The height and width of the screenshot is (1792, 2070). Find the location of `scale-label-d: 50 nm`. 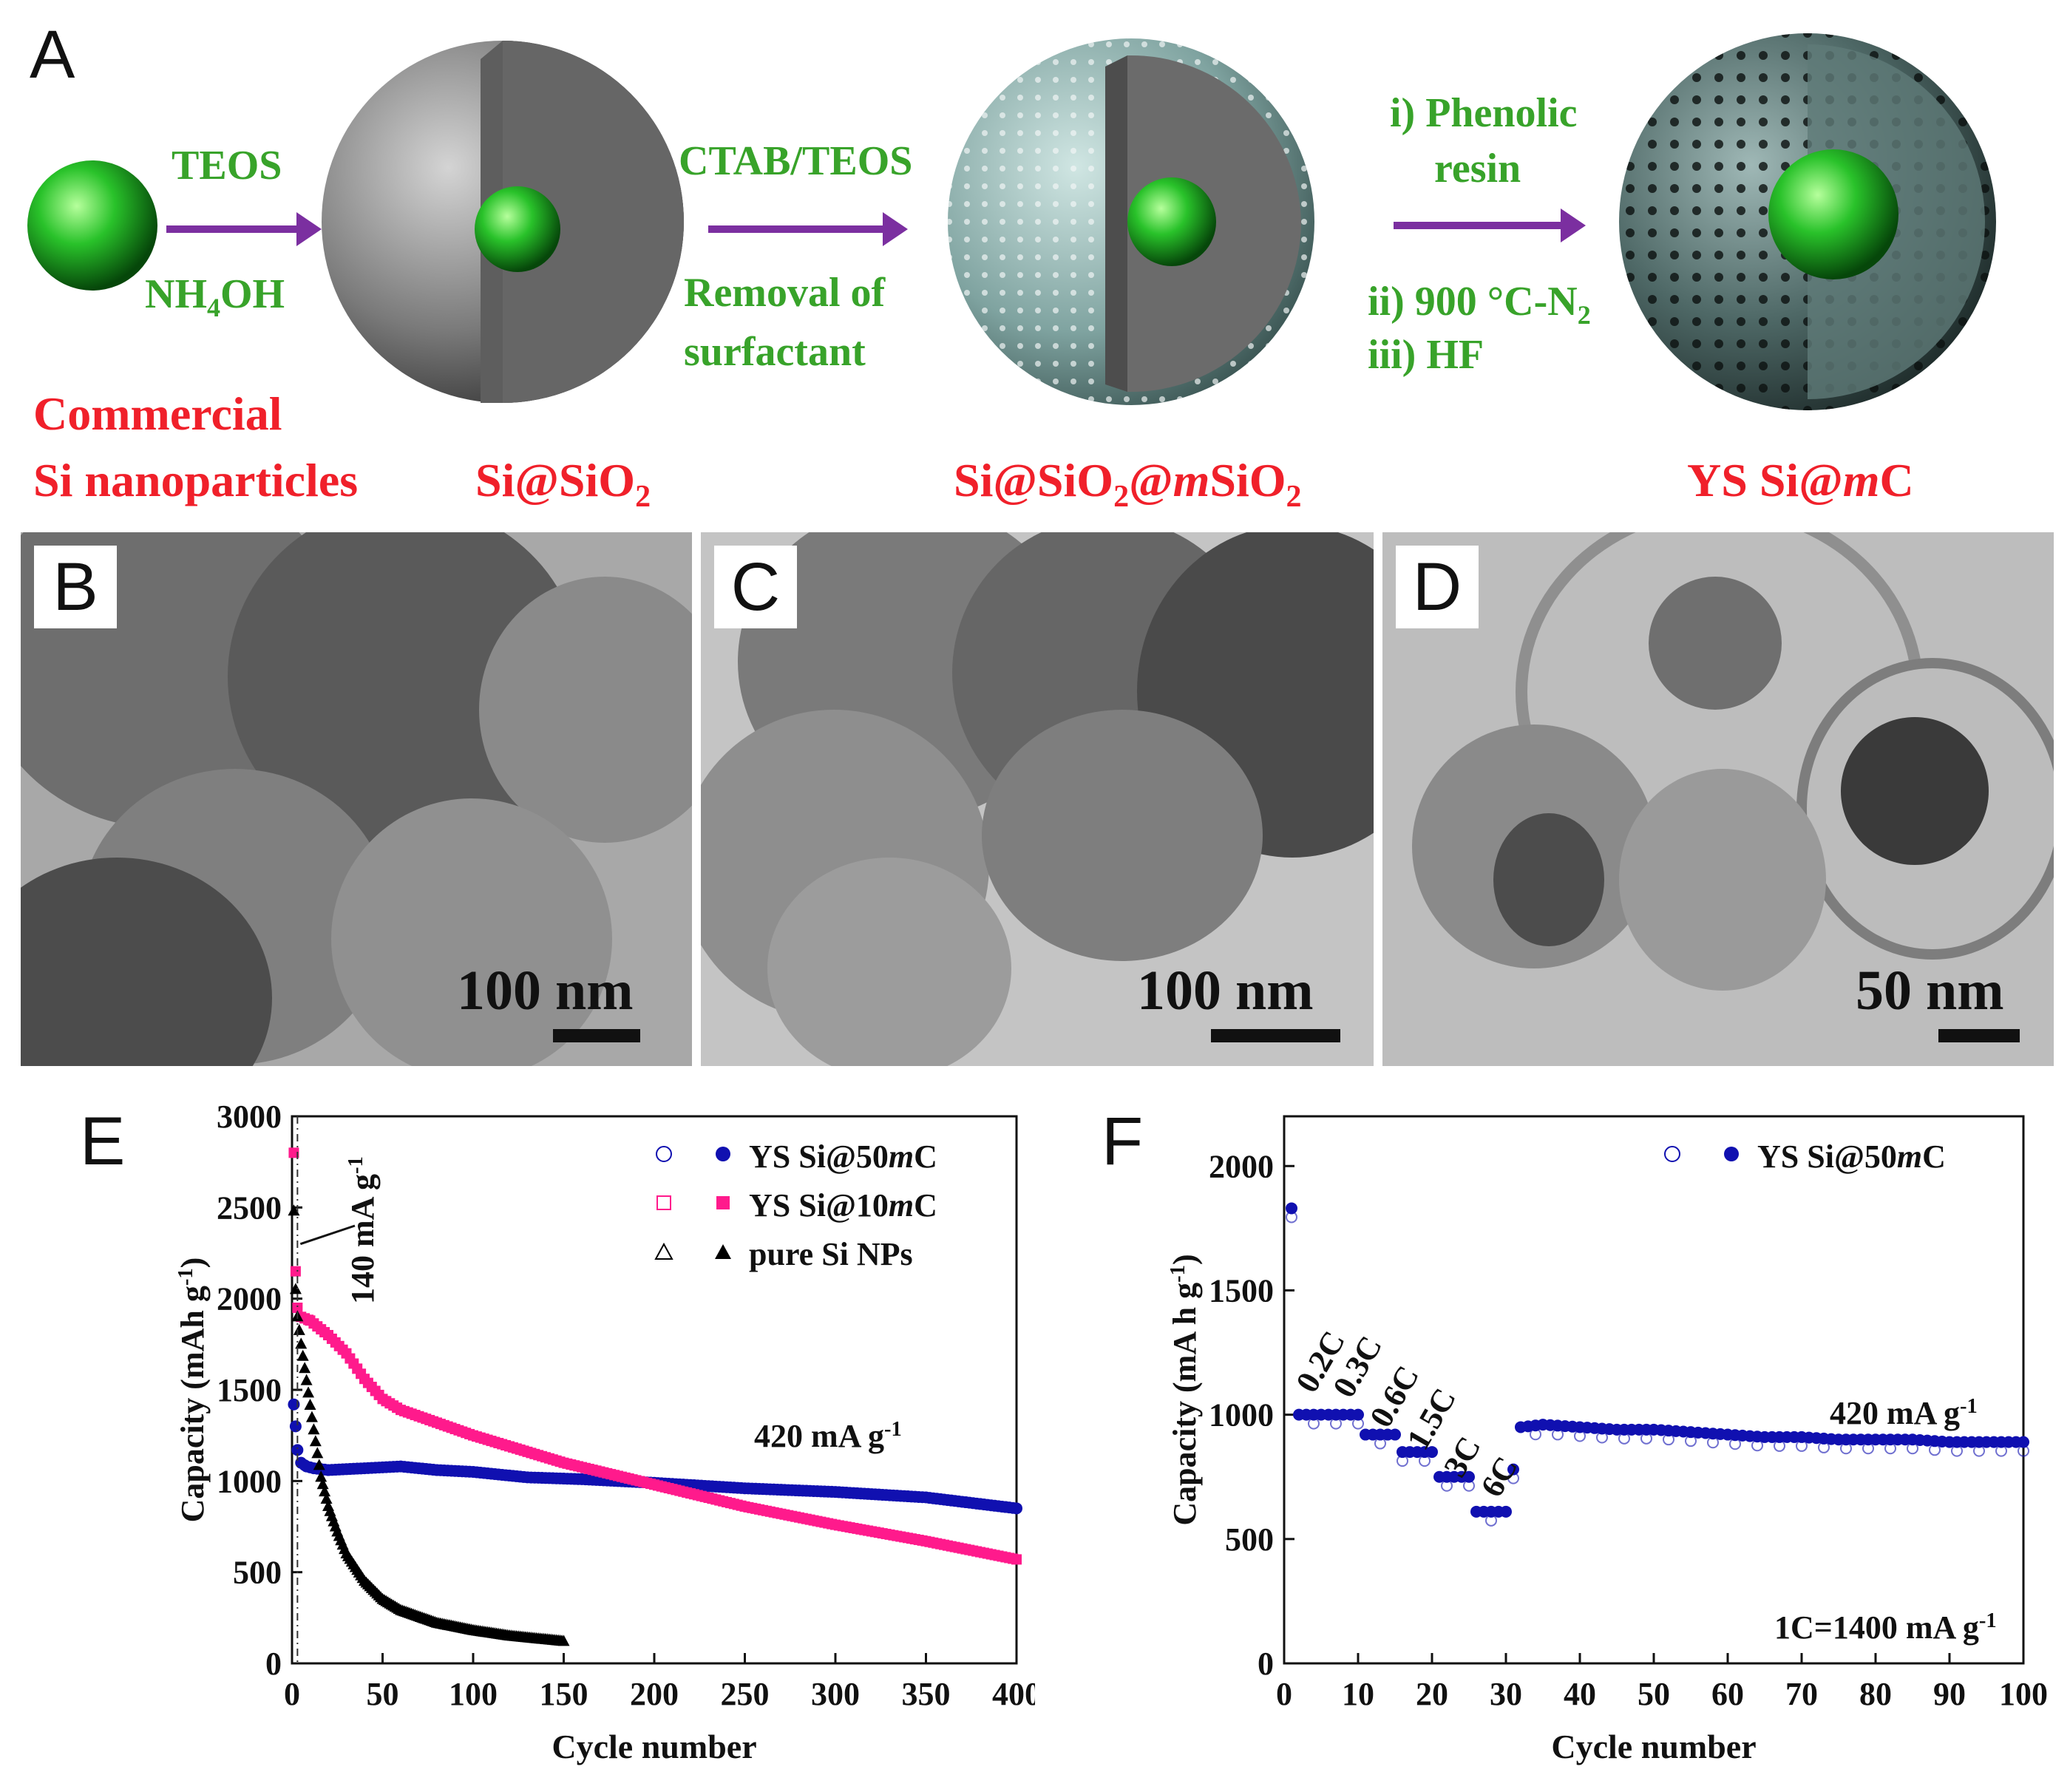

scale-label-d: 50 nm is located at coordinates (1930, 991).